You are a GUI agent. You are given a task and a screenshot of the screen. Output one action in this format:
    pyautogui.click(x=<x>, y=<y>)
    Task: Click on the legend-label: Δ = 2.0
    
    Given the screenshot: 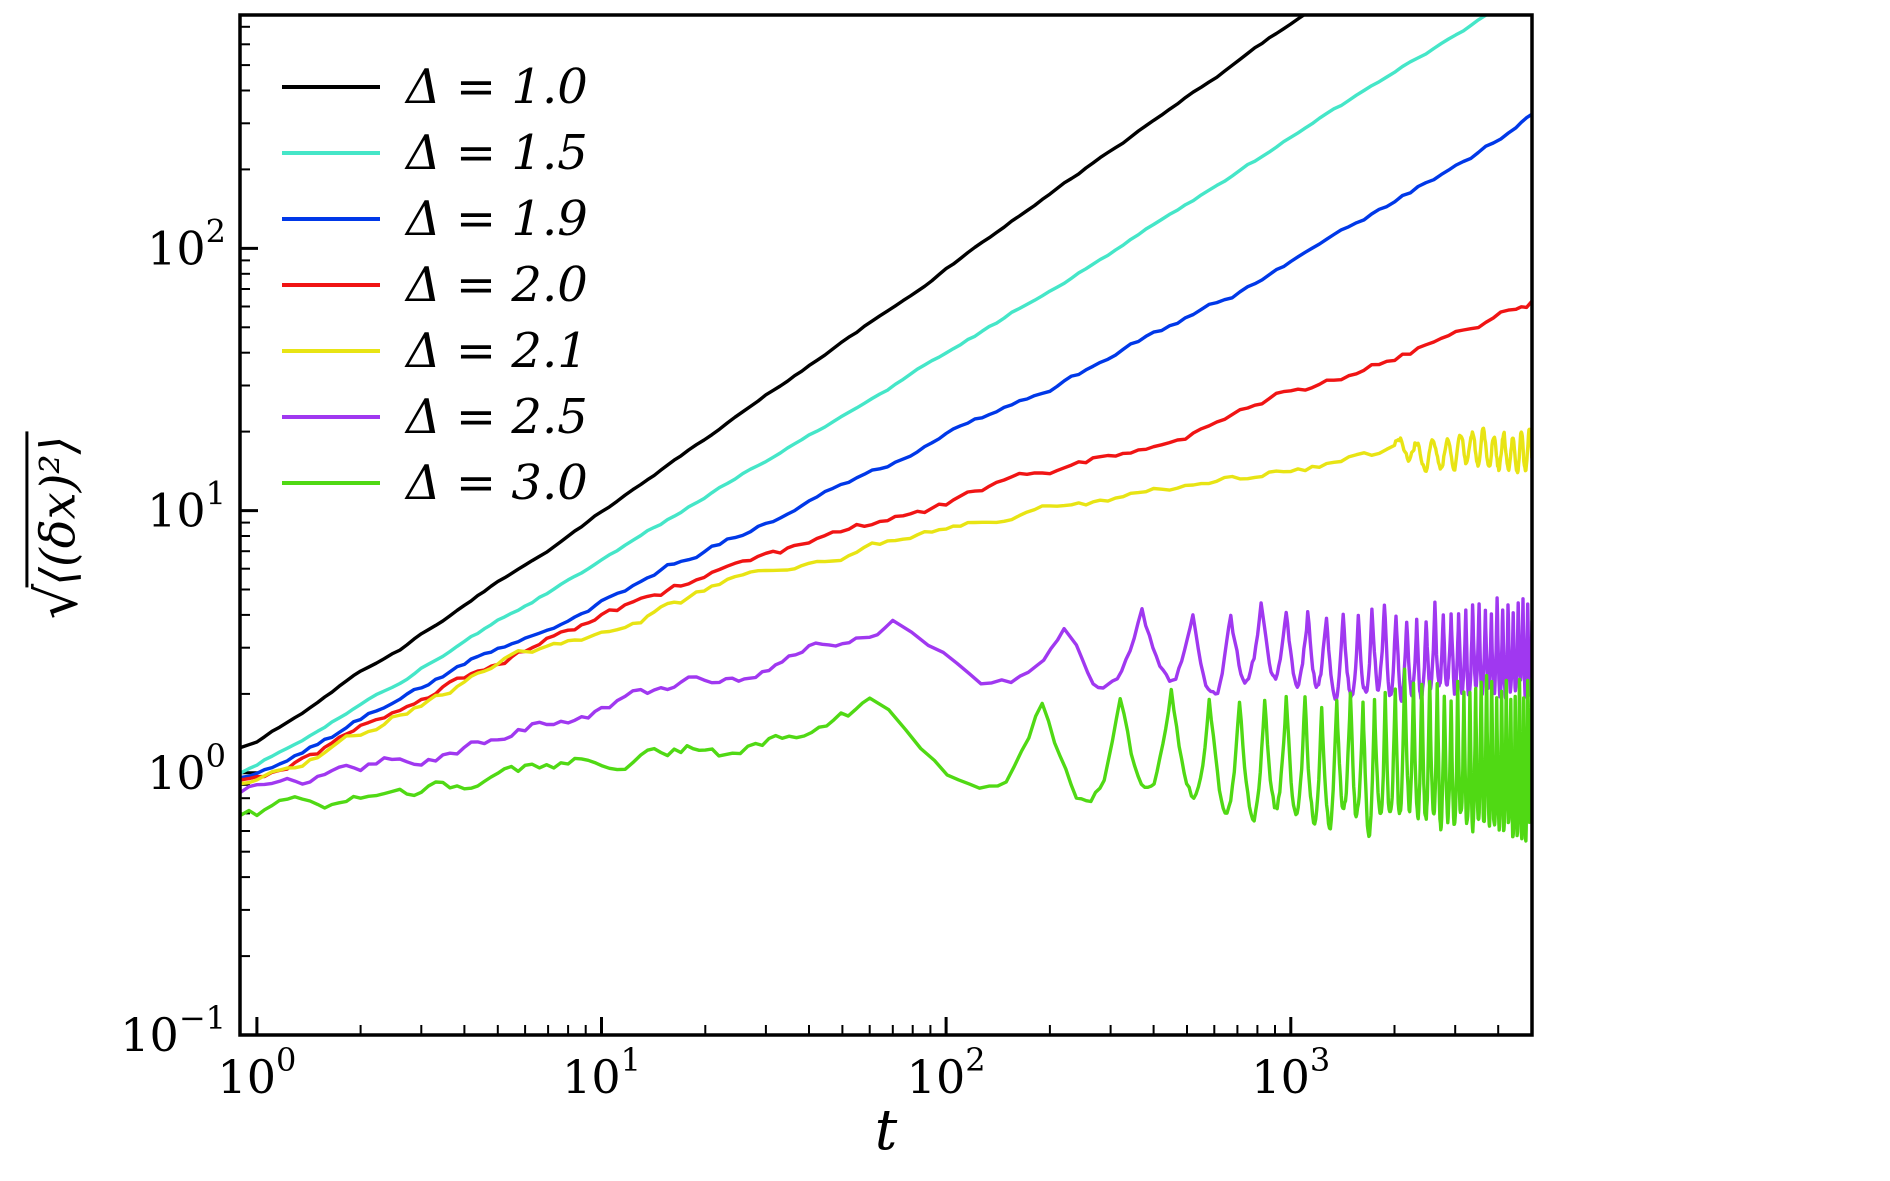 What is the action you would take?
    pyautogui.click(x=497, y=285)
    